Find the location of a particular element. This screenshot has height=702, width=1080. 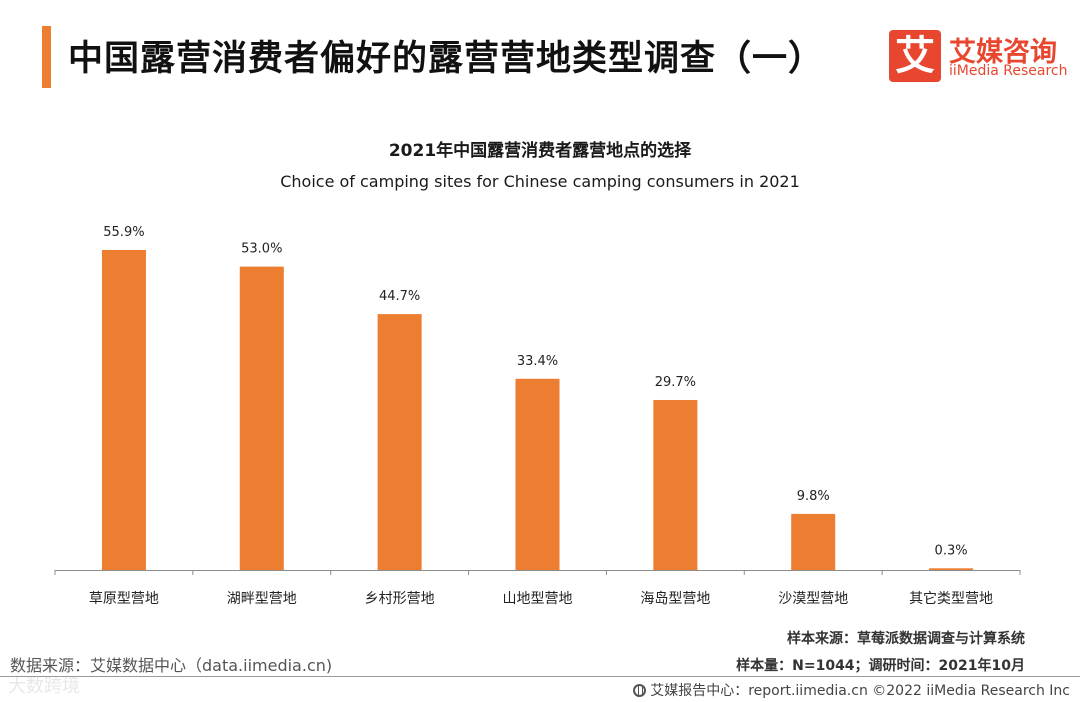

x-tick-label: 其它类型营地 is located at coordinates (951, 598).